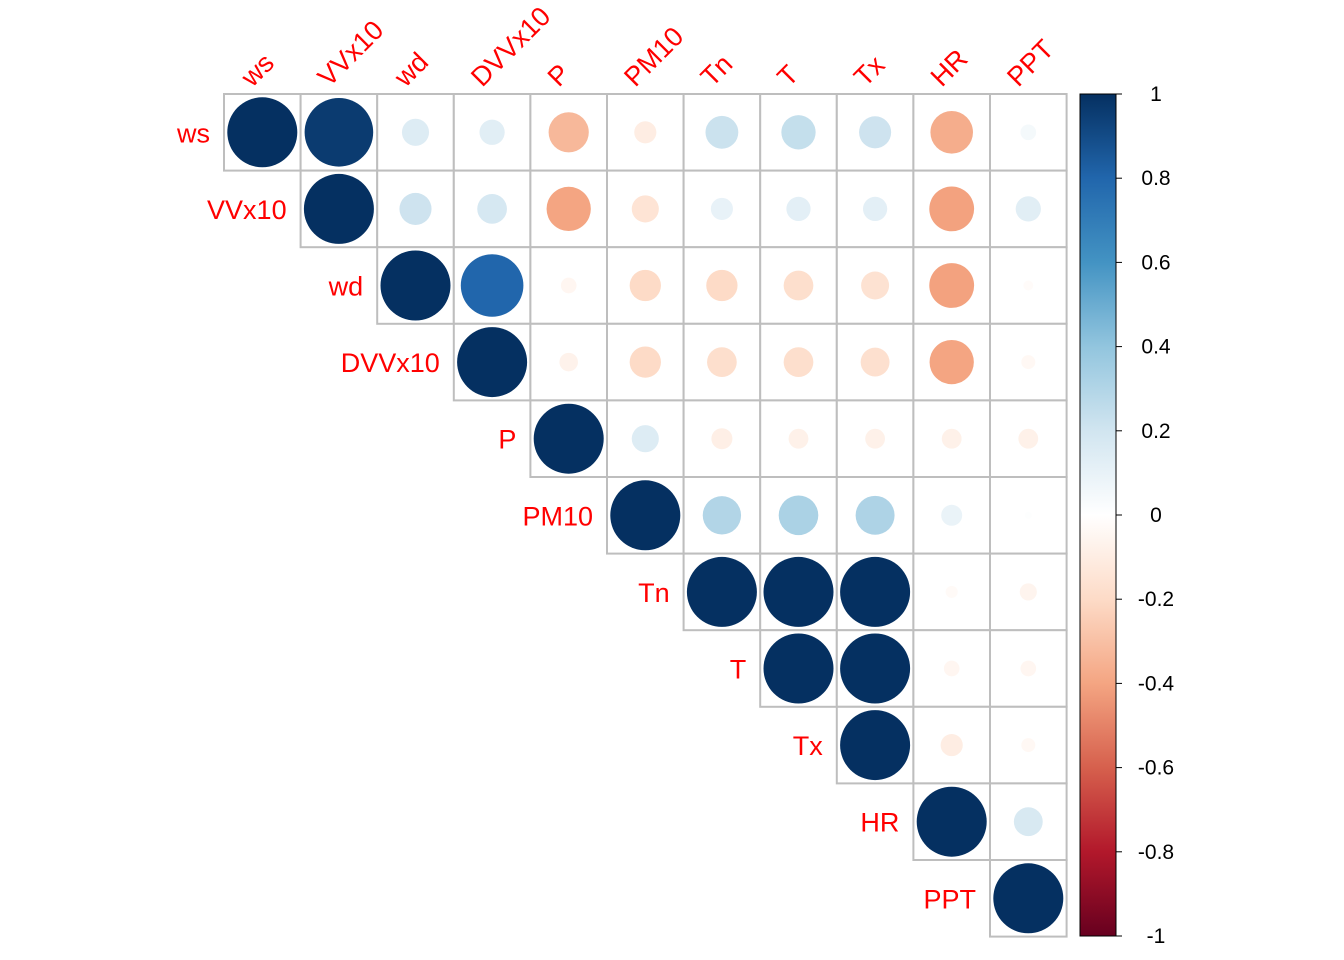  I want to click on column-label-ws: ws, so click(257, 70).